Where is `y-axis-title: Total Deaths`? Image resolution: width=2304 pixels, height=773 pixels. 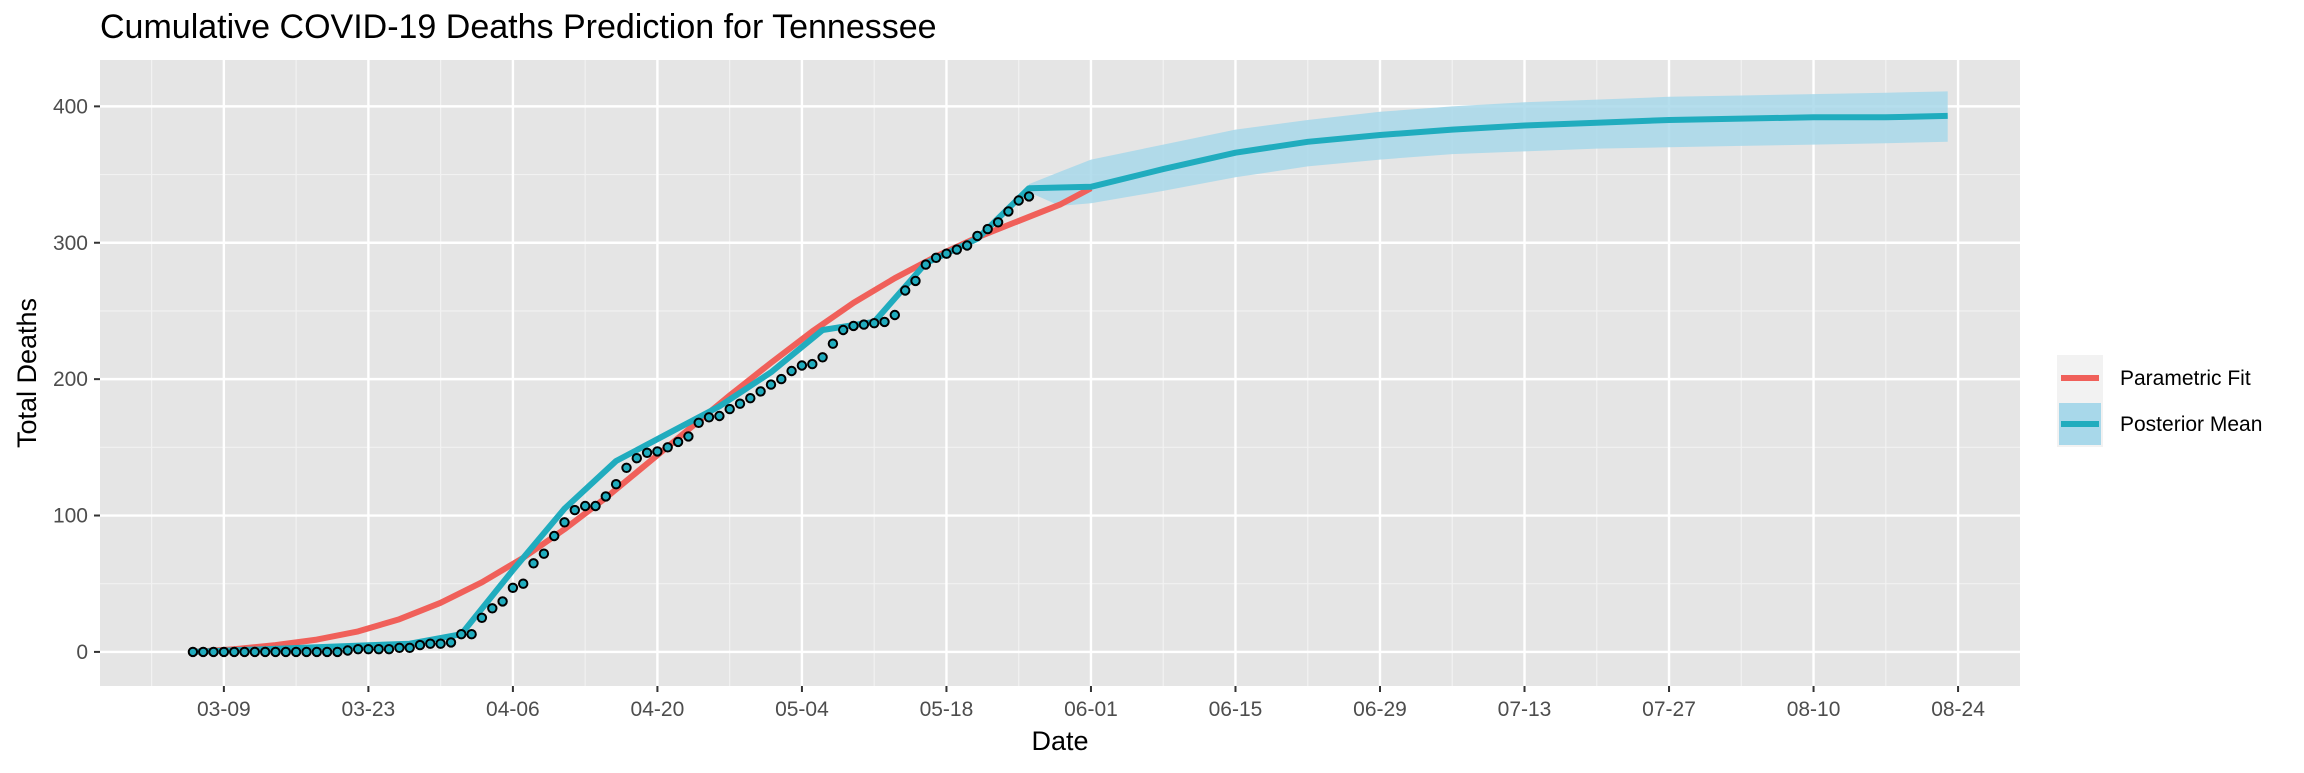
y-axis-title: Total Deaths is located at coordinates (27, 373).